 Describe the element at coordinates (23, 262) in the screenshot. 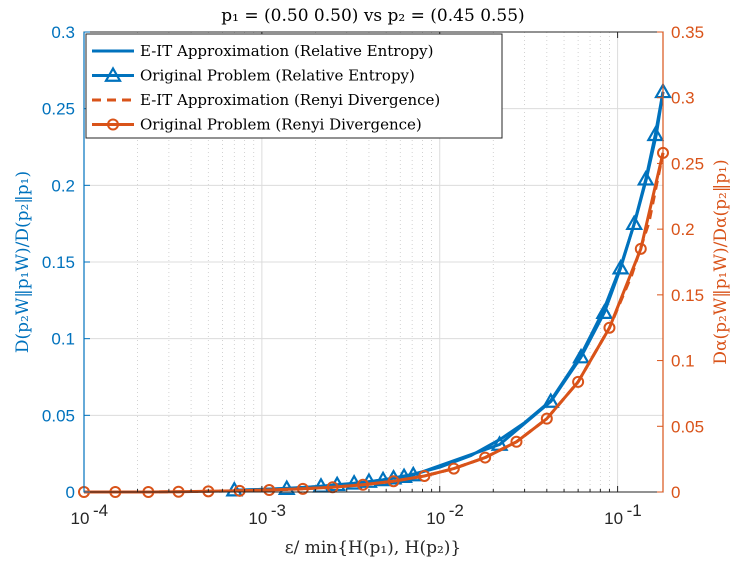

I see `y-axis-left-label: D(p₂W‖p₁W)/D(p₂‖p₁)` at that location.